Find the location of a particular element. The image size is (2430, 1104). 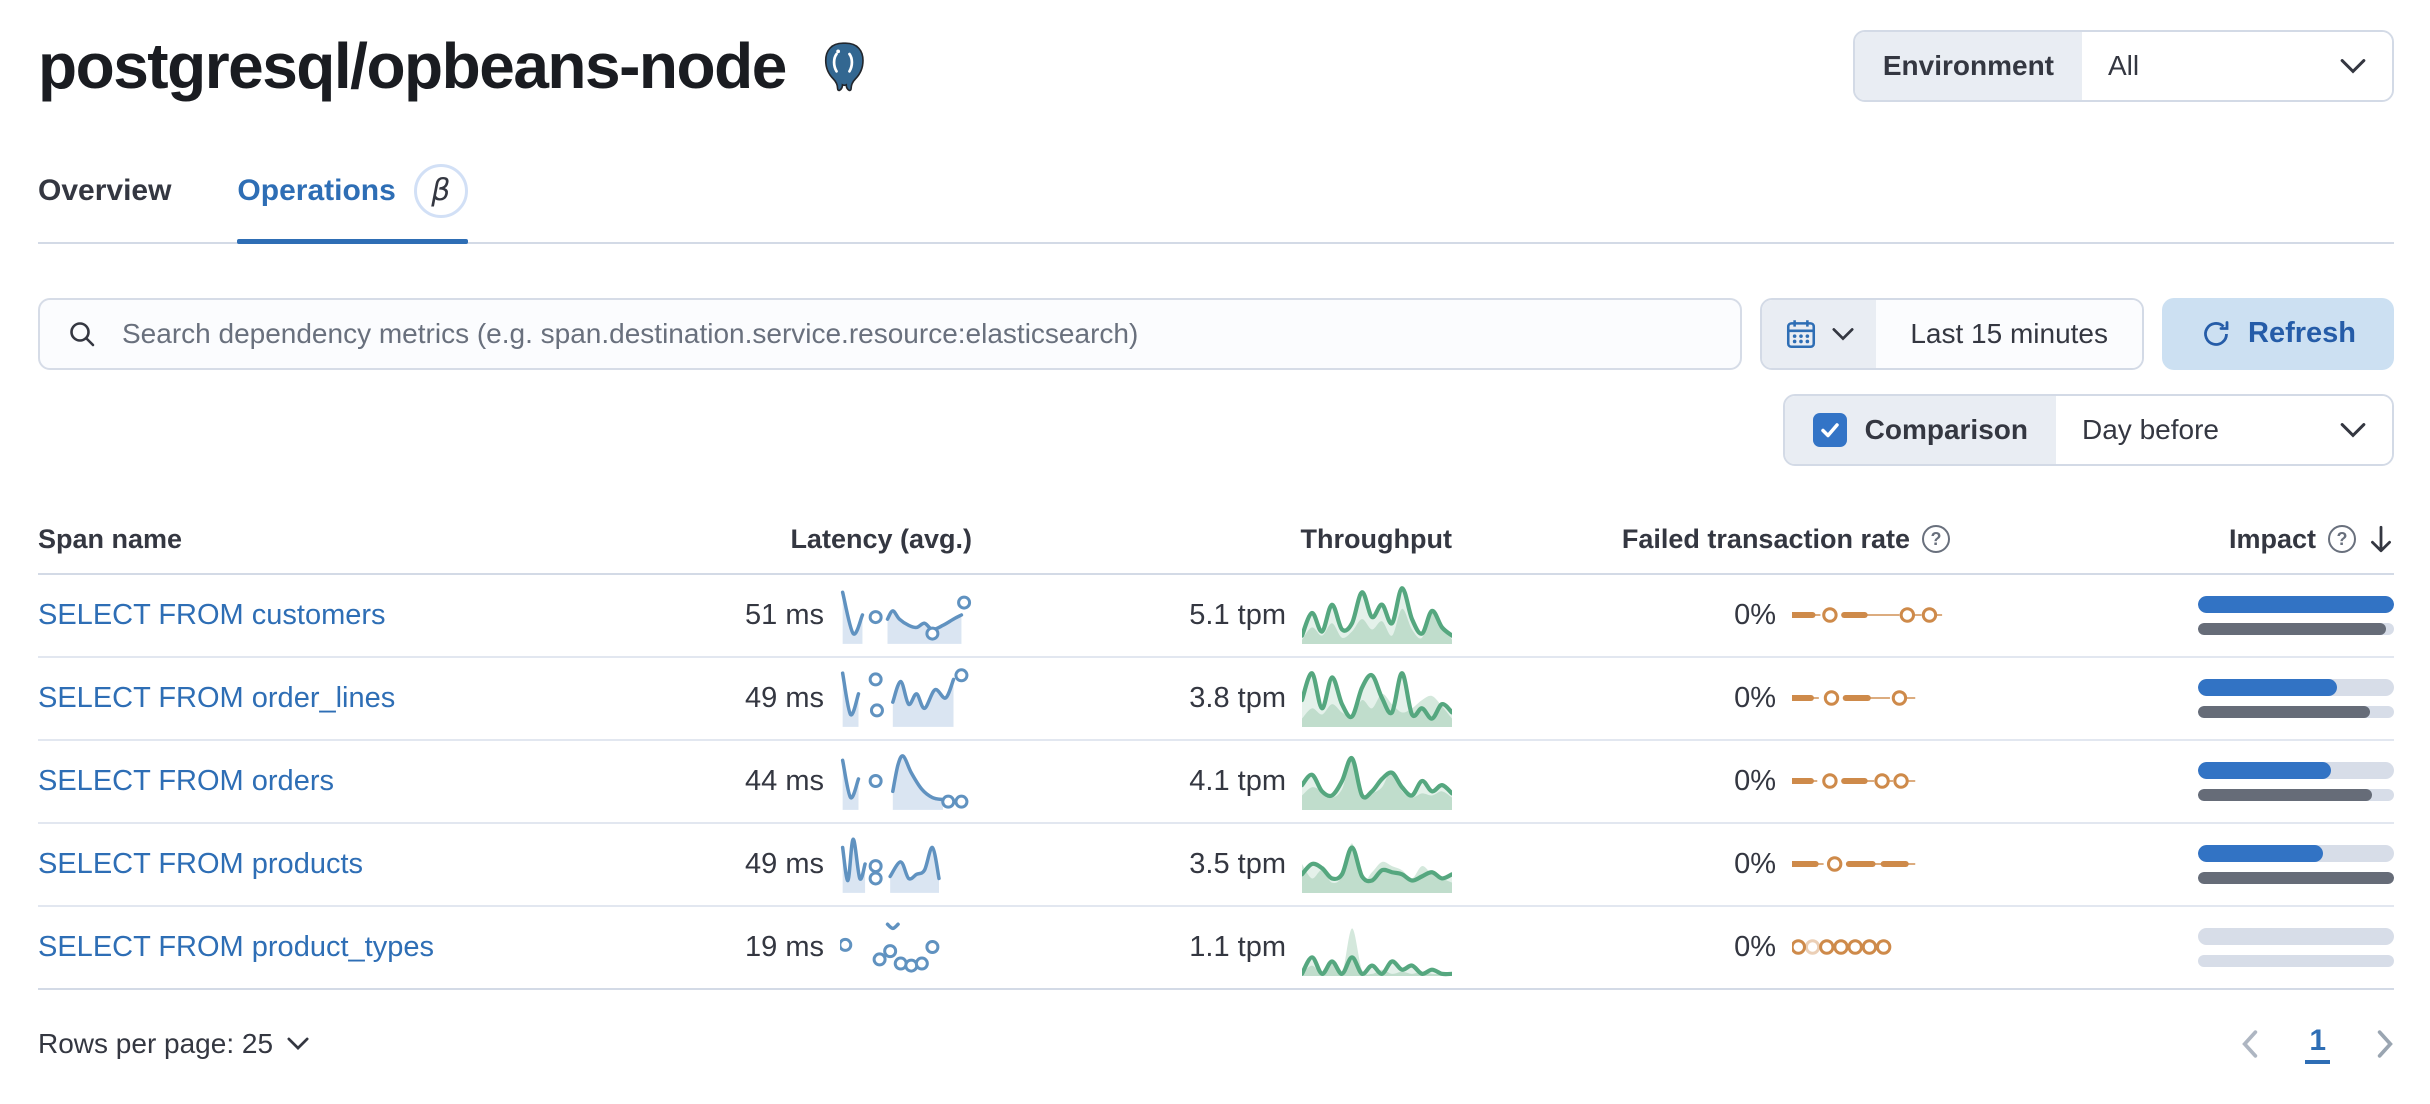

rows-per-page-button: Rows per page: 25 is located at coordinates (173, 1044).